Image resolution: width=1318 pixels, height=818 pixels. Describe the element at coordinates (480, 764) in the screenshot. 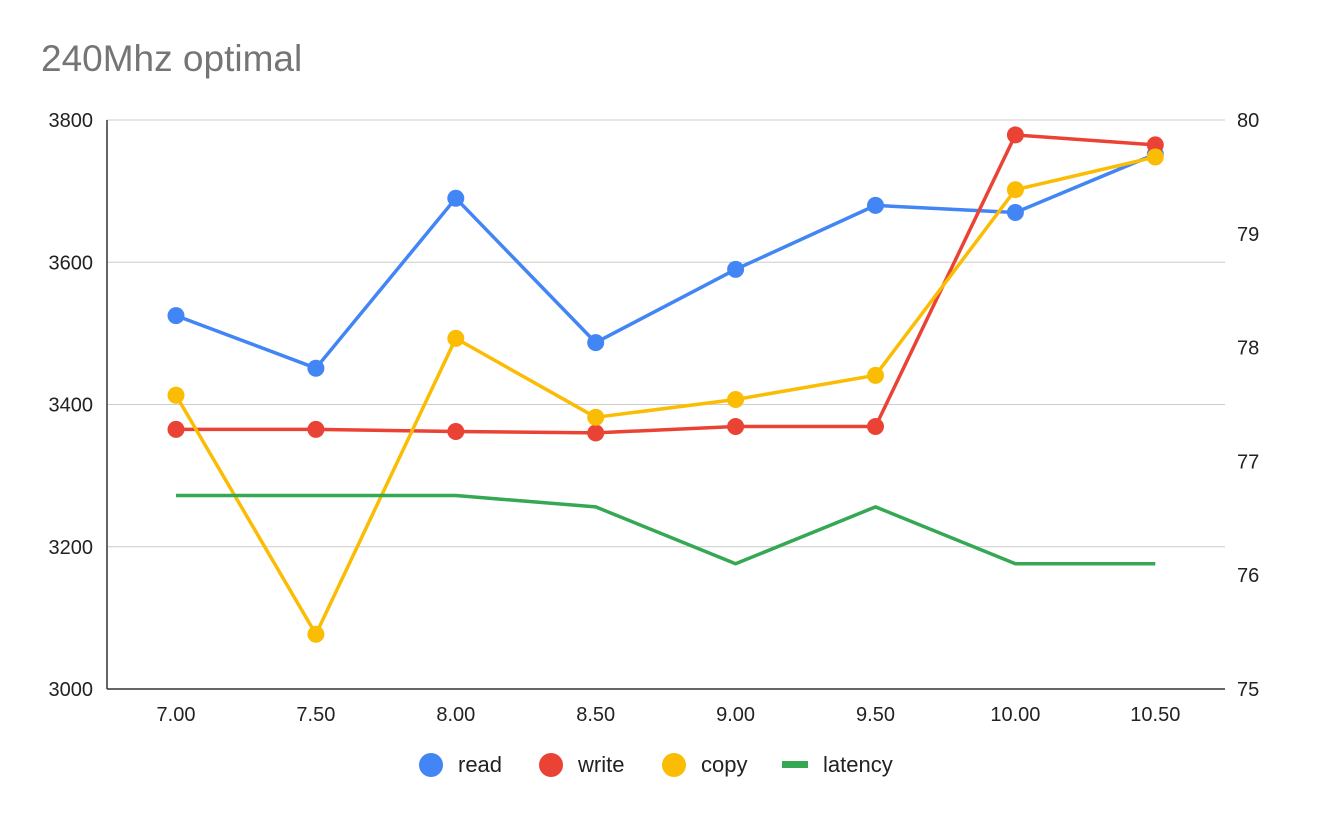

I see `legend-label-read: read` at that location.